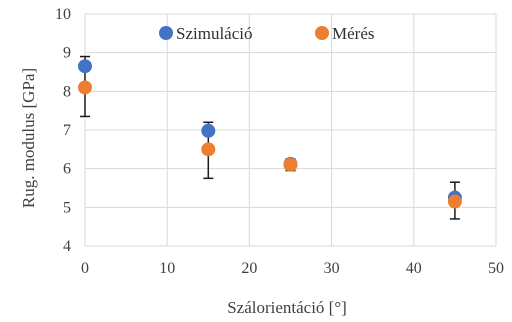 The height and width of the screenshot is (322, 512). I want to click on x-tick-label: 30, so click(332, 268).